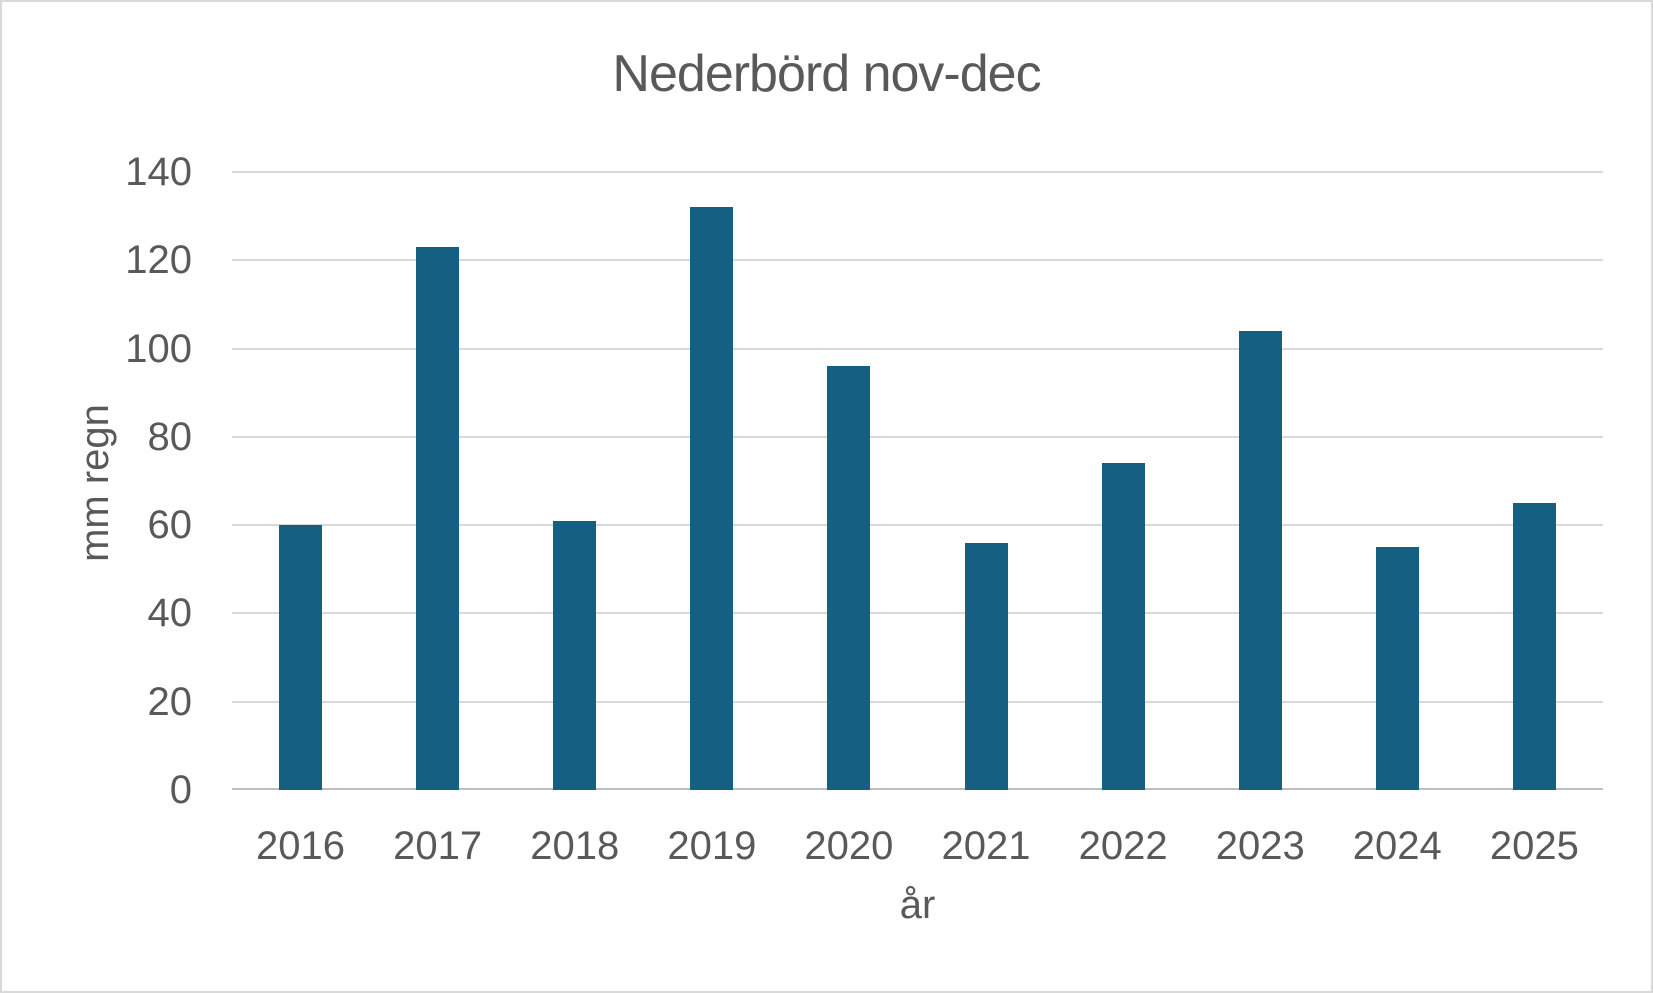 The width and height of the screenshot is (1653, 993). What do you see at coordinates (1397, 481) in the screenshot?
I see `bar-slot-2024` at bounding box center [1397, 481].